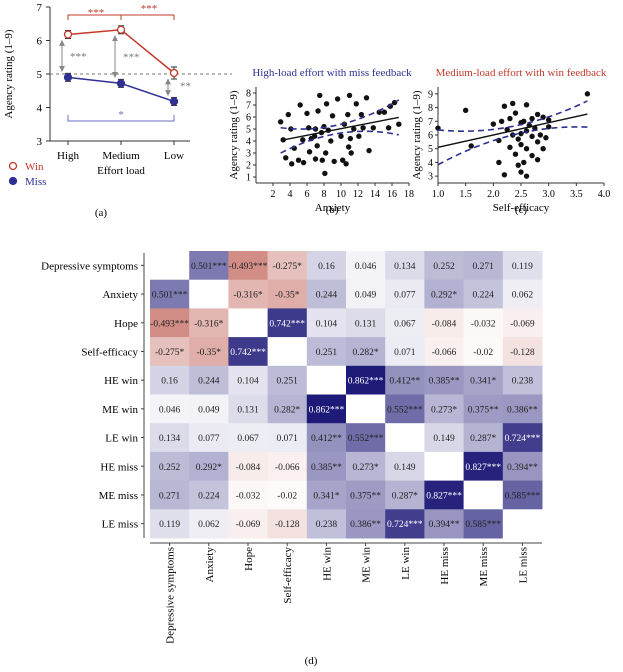 The image size is (623, 672). What do you see at coordinates (483, 324) in the screenshot?
I see `heatmap-cell-value: -0.032` at bounding box center [483, 324].